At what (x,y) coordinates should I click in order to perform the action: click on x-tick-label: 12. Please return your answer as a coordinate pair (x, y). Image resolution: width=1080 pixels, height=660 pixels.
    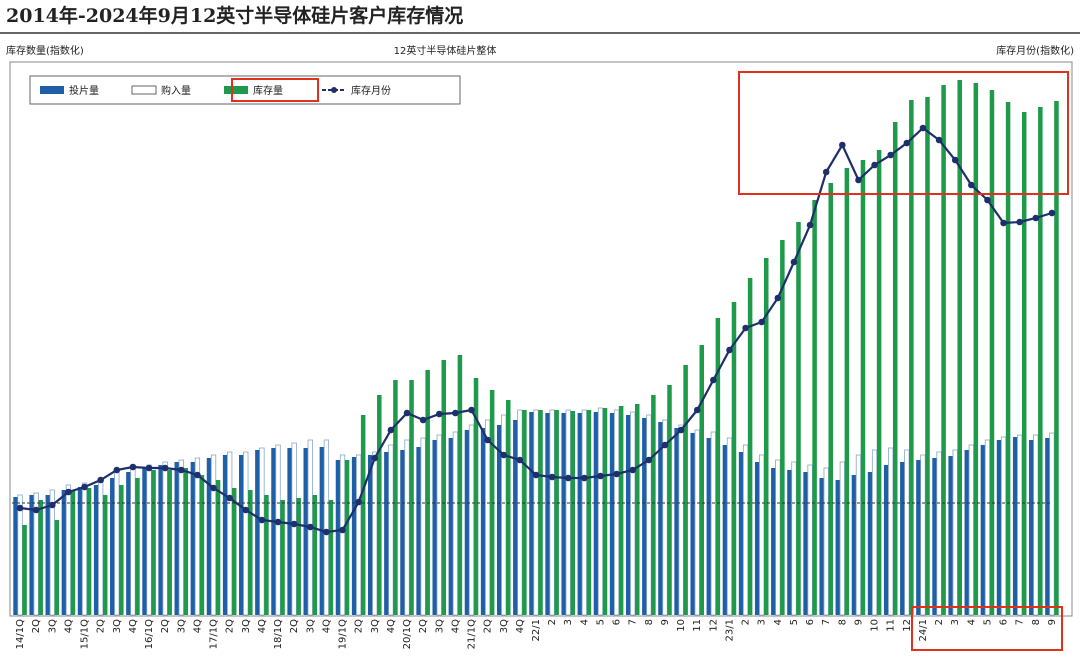
    Looking at the image, I should click on (907, 625).